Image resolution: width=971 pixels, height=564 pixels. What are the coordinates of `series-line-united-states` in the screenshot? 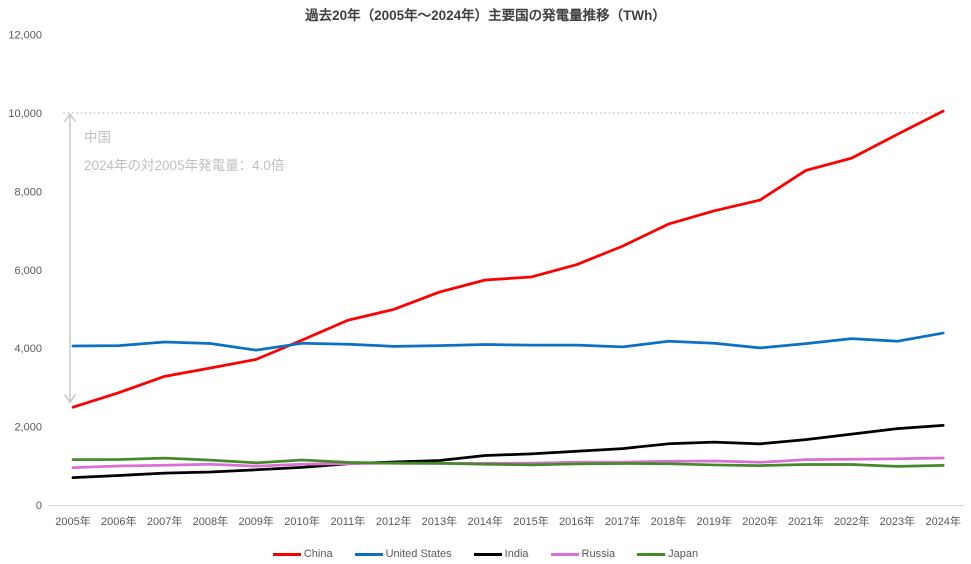 It's located at (508, 341).